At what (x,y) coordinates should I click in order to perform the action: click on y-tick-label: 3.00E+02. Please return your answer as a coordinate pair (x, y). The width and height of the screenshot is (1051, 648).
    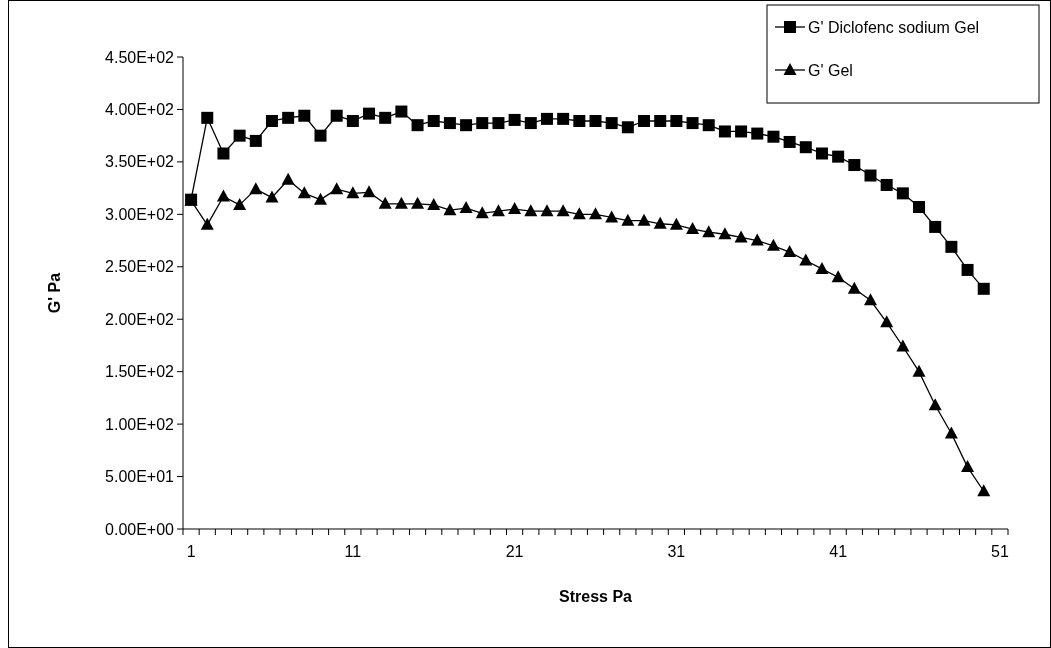
    Looking at the image, I should click on (140, 214).